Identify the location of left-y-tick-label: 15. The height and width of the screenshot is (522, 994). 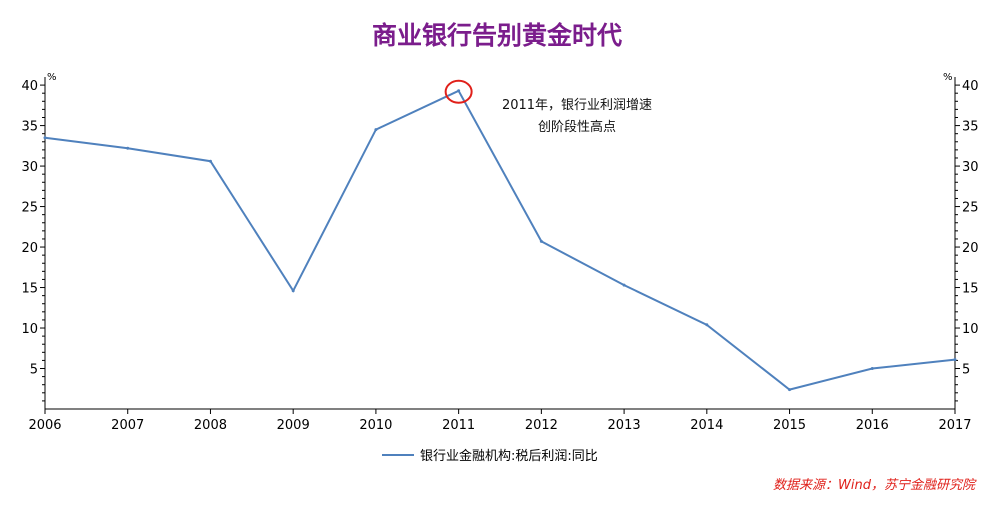
(29, 289).